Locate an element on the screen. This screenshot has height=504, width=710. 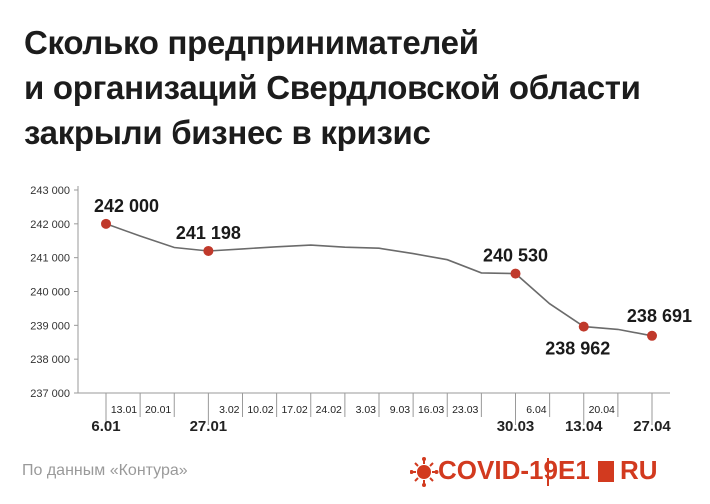
virus-icon is located at coordinates (424, 472).